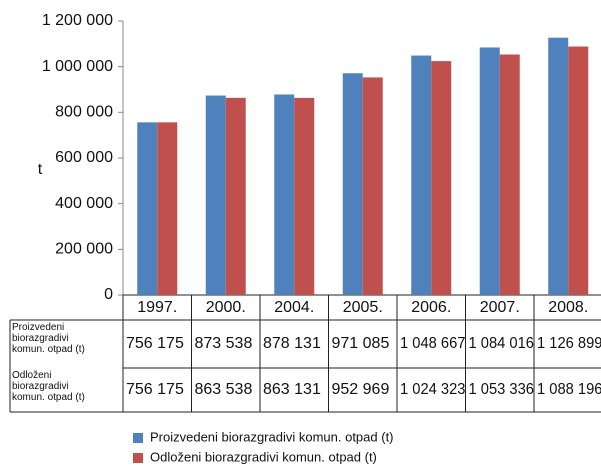 The image size is (601, 468). Describe the element at coordinates (361, 389) in the screenshot. I see `table-value: 952 969` at that location.